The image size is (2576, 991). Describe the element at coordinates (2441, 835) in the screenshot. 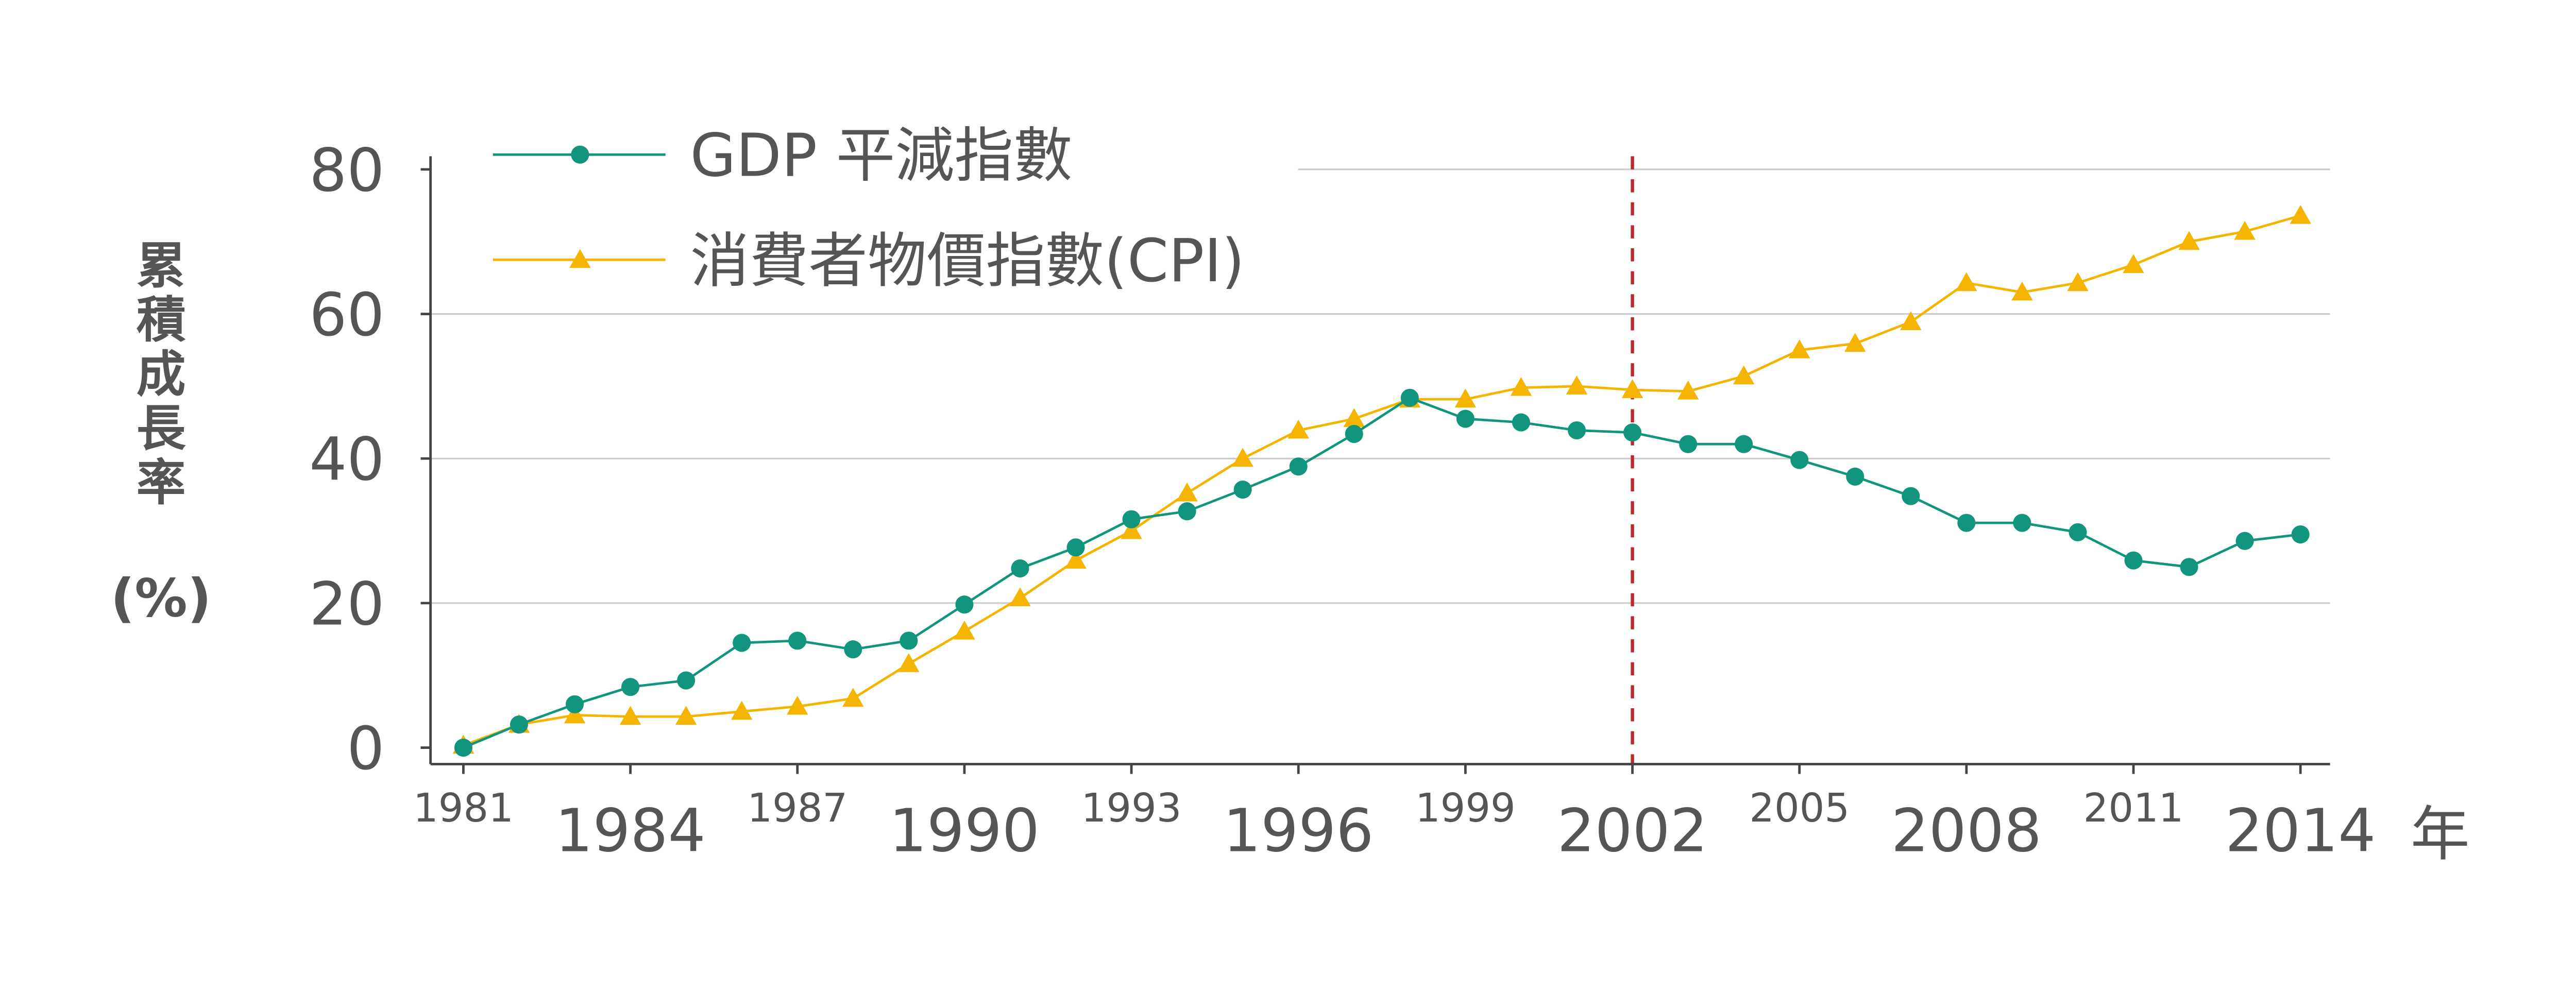

I see `x-axis-label: 年` at that location.